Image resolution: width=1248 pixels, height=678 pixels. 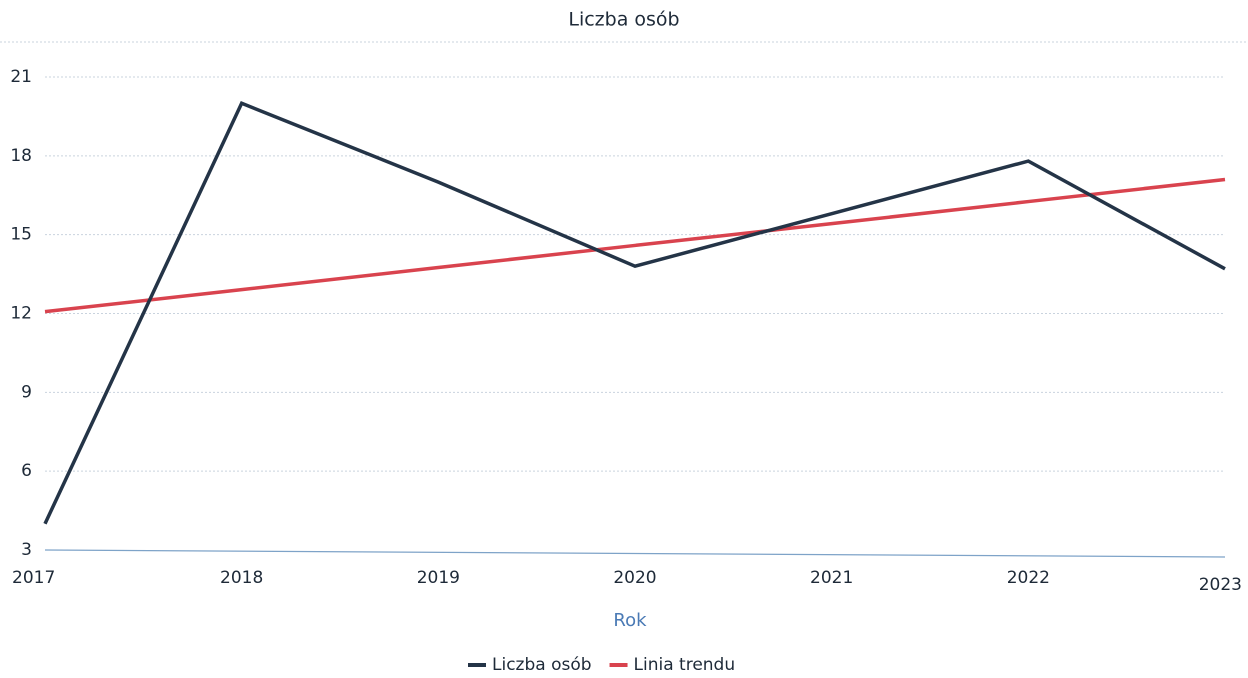 What do you see at coordinates (542, 665) in the screenshot?
I see `legend-label: Liczba osób` at bounding box center [542, 665].